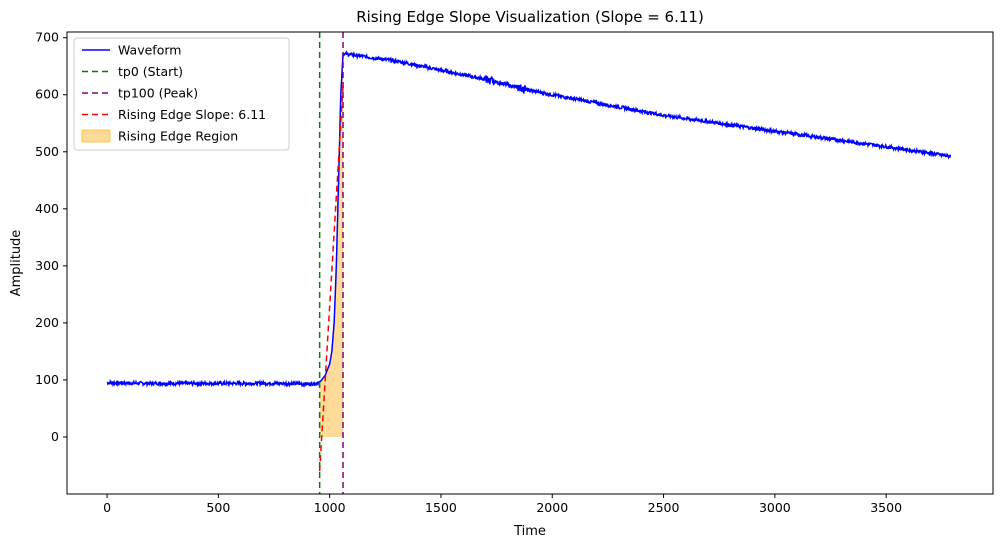 This screenshot has width=1005, height=548. I want to click on legend-label-slope: Rising Edge Slope: 6.11, so click(192, 114).